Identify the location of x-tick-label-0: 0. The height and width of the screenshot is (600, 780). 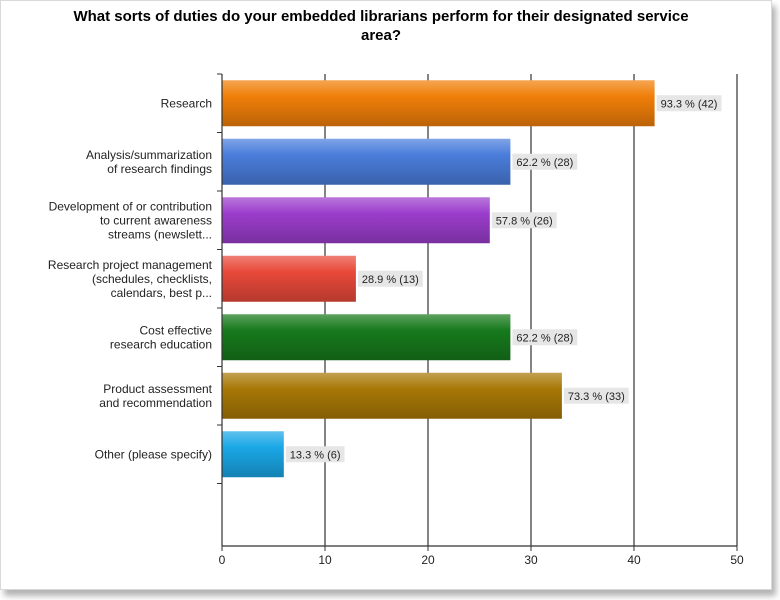
(222, 560).